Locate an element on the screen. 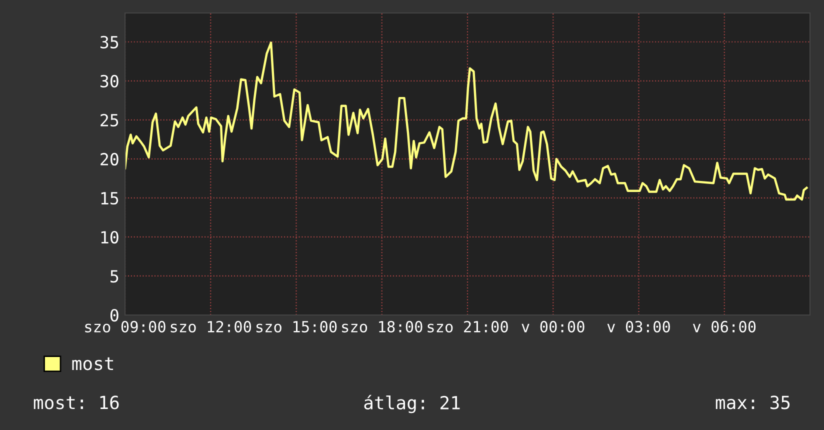 This screenshot has width=824, height=430. x-tick-label: szo 21:00 is located at coordinates (468, 326).